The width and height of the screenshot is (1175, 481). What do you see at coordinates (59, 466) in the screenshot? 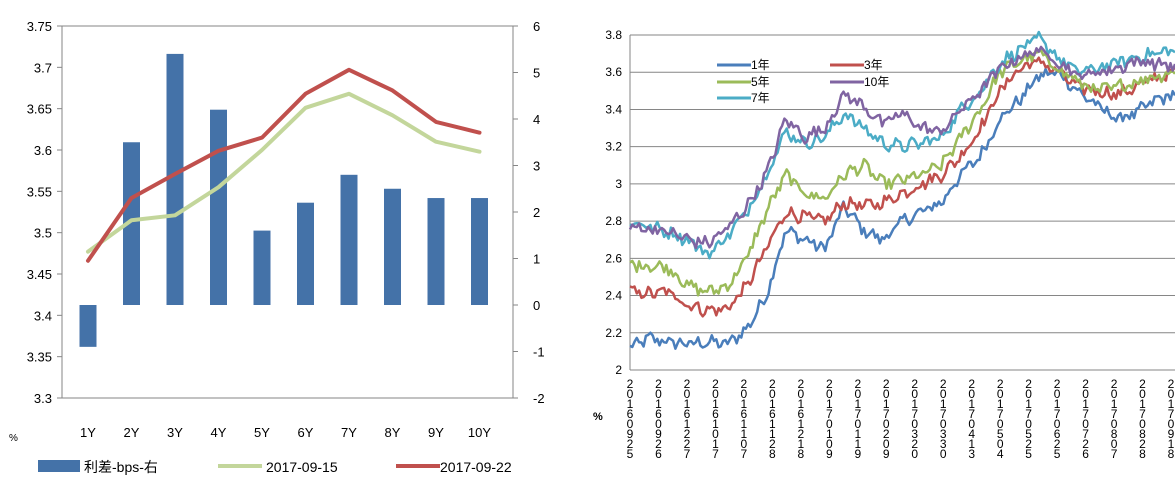
I see `legend-swatch-bar` at bounding box center [59, 466].